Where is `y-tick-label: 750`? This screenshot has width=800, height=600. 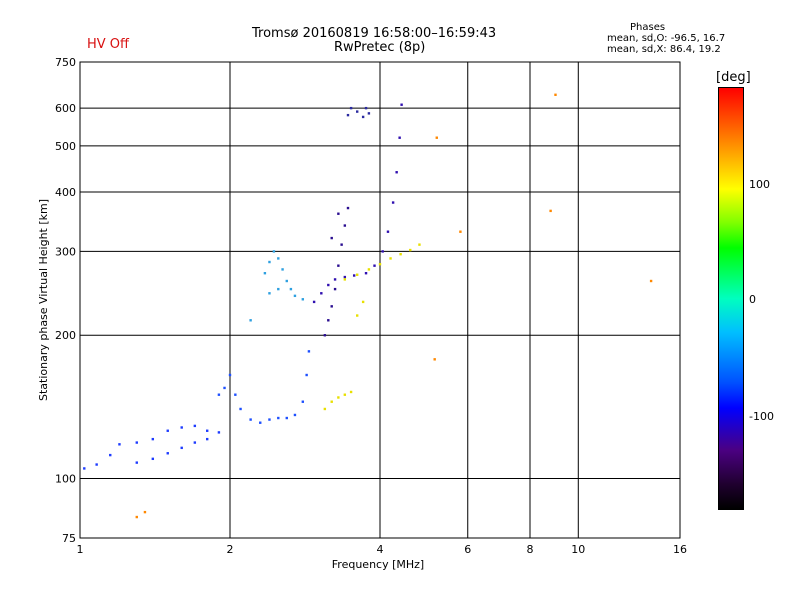 y-tick-label: 750 is located at coordinates (65, 62).